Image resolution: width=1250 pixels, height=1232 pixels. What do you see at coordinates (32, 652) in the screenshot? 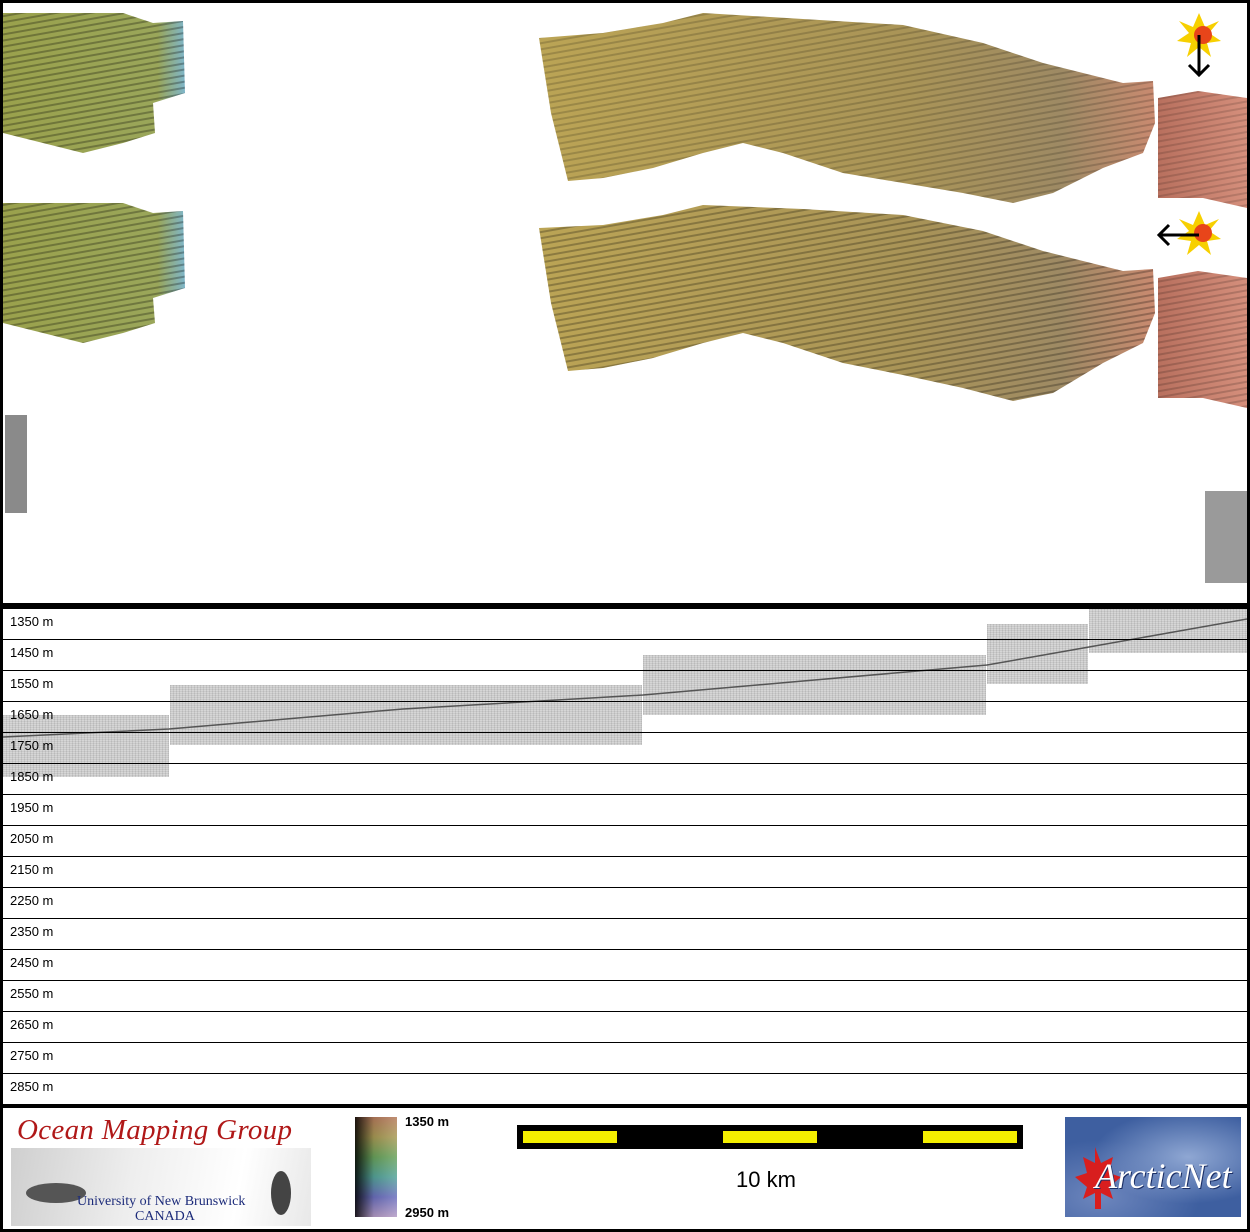
I see `depth-label: 1450 m` at bounding box center [32, 652].